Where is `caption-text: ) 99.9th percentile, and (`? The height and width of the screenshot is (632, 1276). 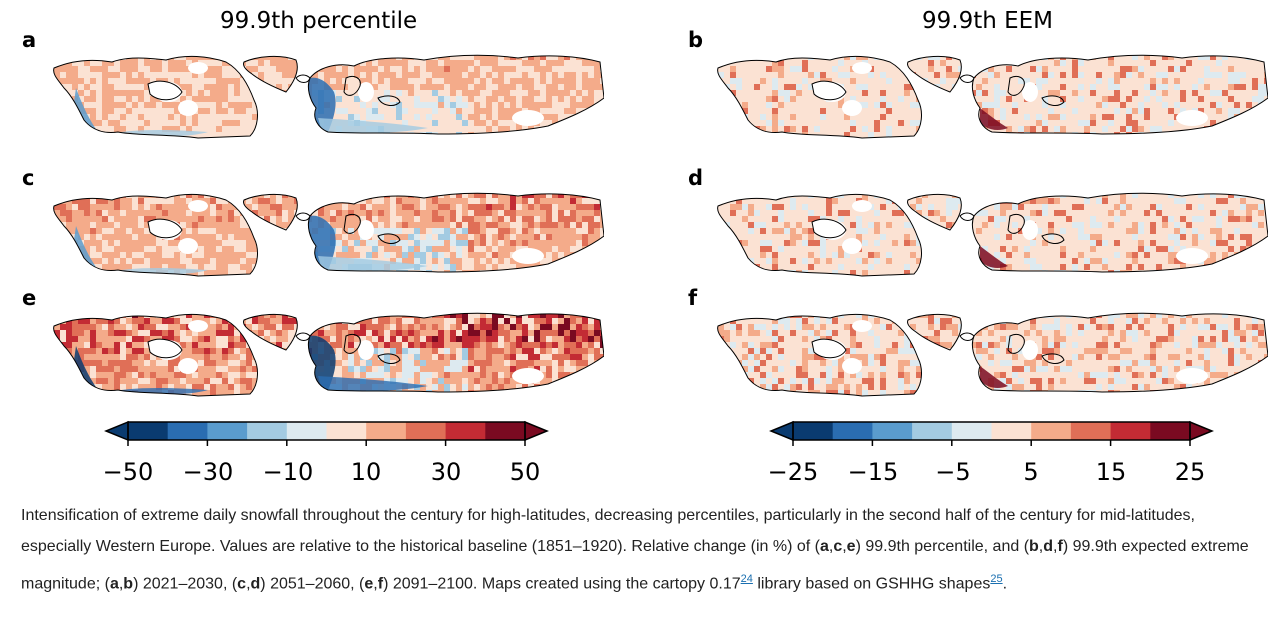
caption-text: ) 99.9th percentile, and ( is located at coordinates (942, 546).